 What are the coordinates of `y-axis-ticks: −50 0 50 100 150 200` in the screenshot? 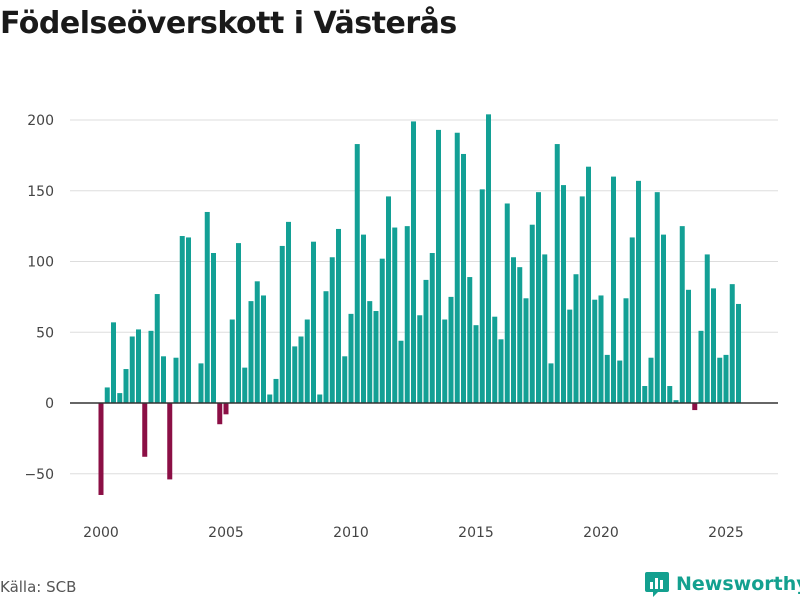 It's located at (39, 298).